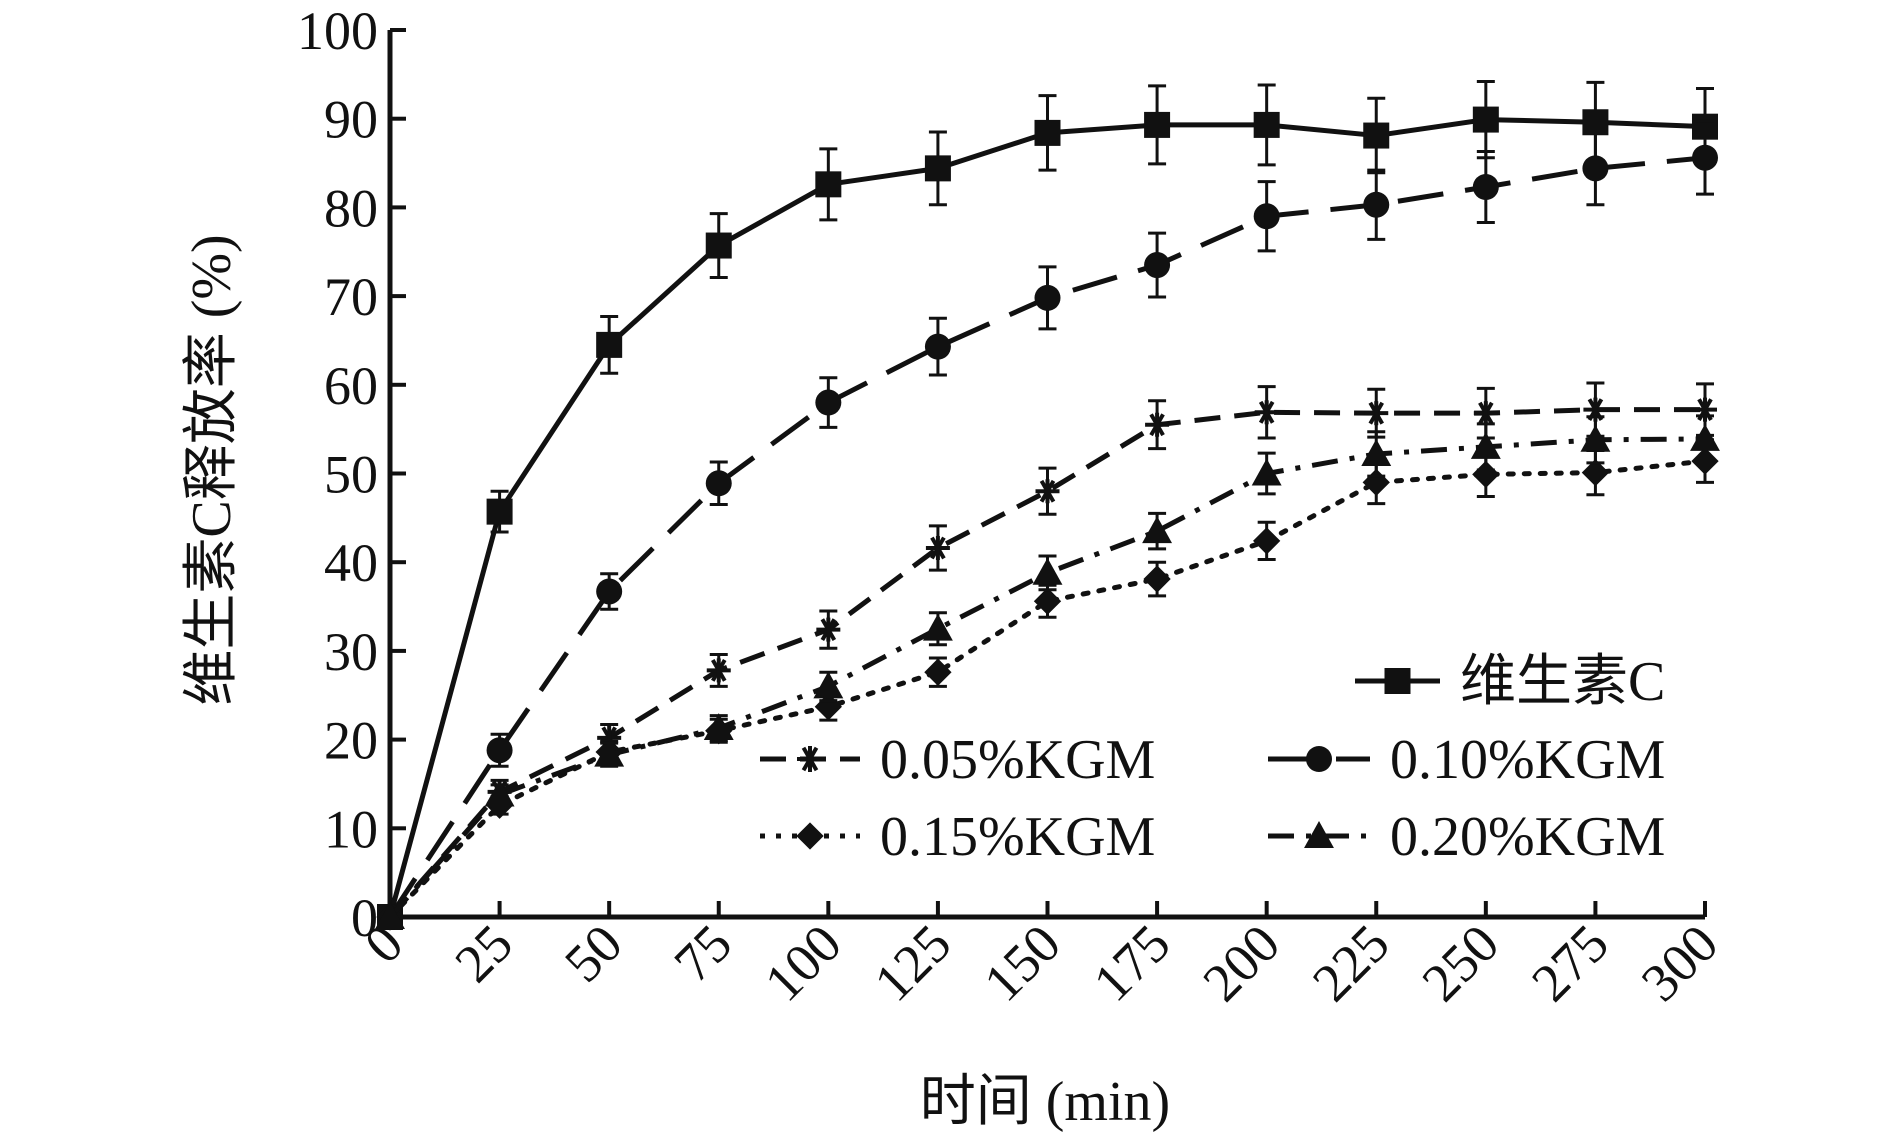 The image size is (1890, 1135). I want to click on y-tick-label: 0, so click(364, 918).